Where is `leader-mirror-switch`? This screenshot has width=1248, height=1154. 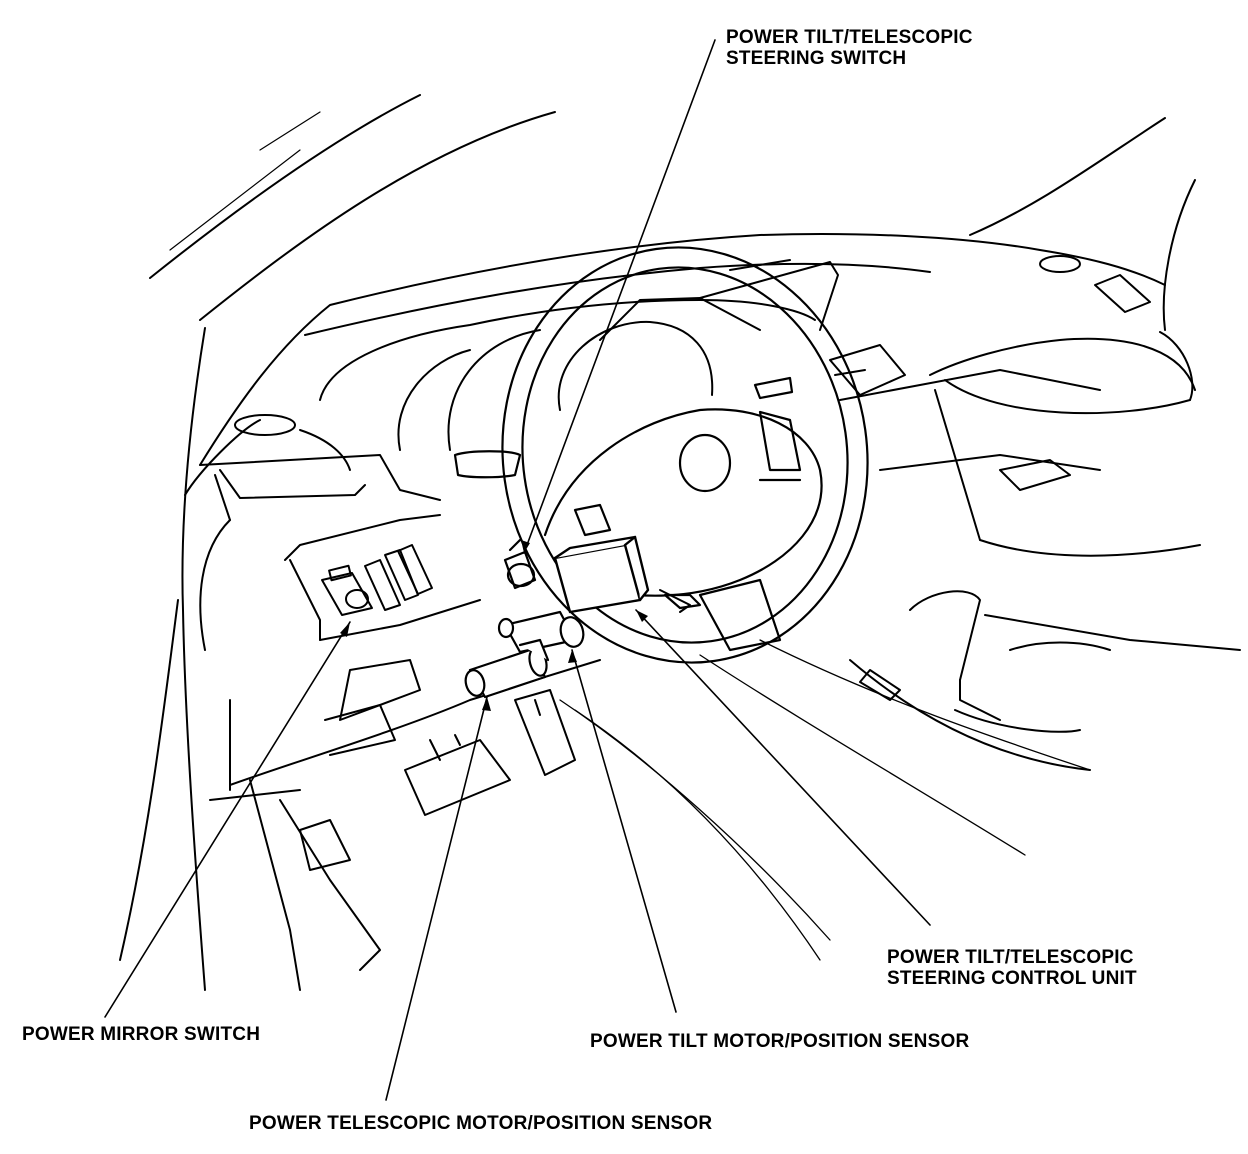
leader-mirror-switch is located at coordinates (227, 819).